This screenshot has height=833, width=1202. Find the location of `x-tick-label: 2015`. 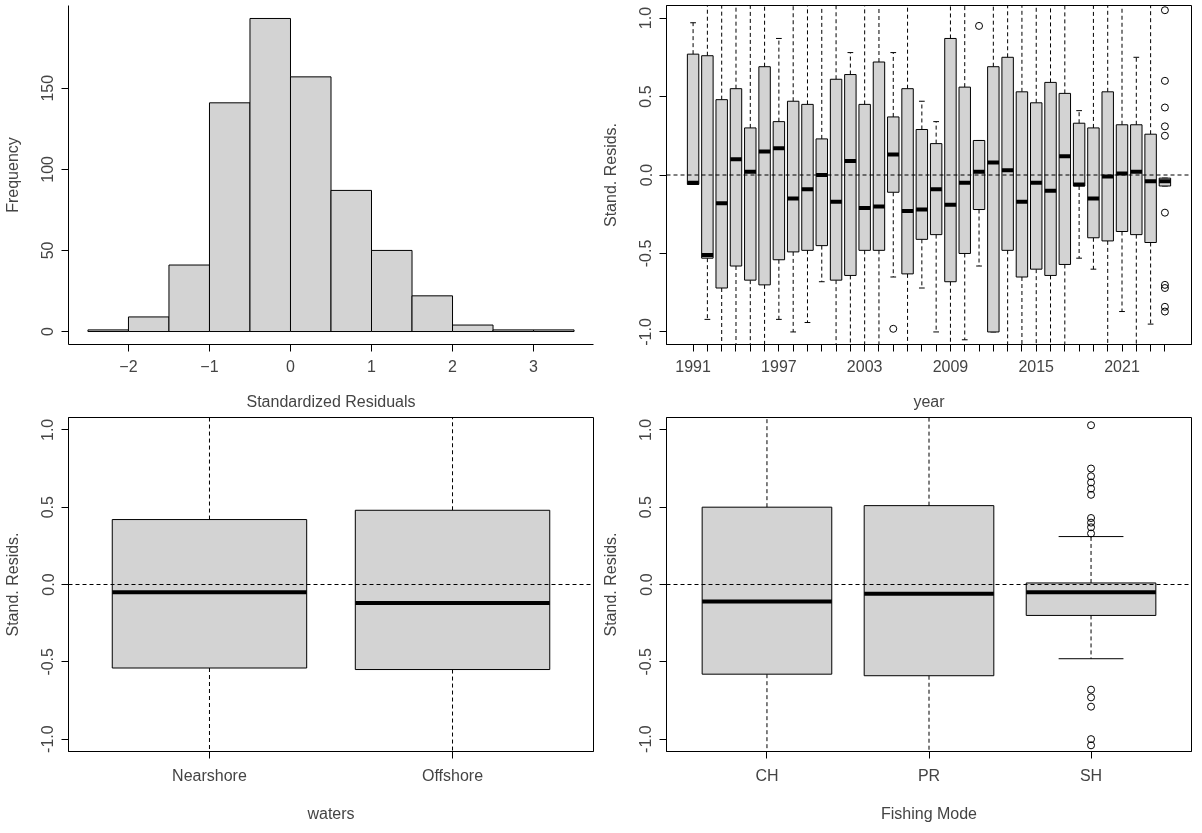

x-tick-label: 2015 is located at coordinates (1036, 366).